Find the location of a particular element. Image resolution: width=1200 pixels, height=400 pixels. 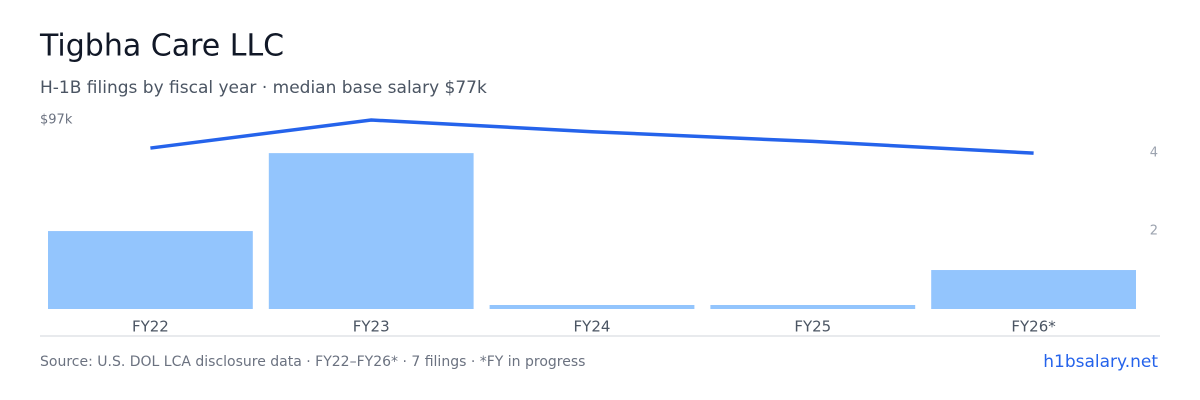

salary-line is located at coordinates (592, 136).